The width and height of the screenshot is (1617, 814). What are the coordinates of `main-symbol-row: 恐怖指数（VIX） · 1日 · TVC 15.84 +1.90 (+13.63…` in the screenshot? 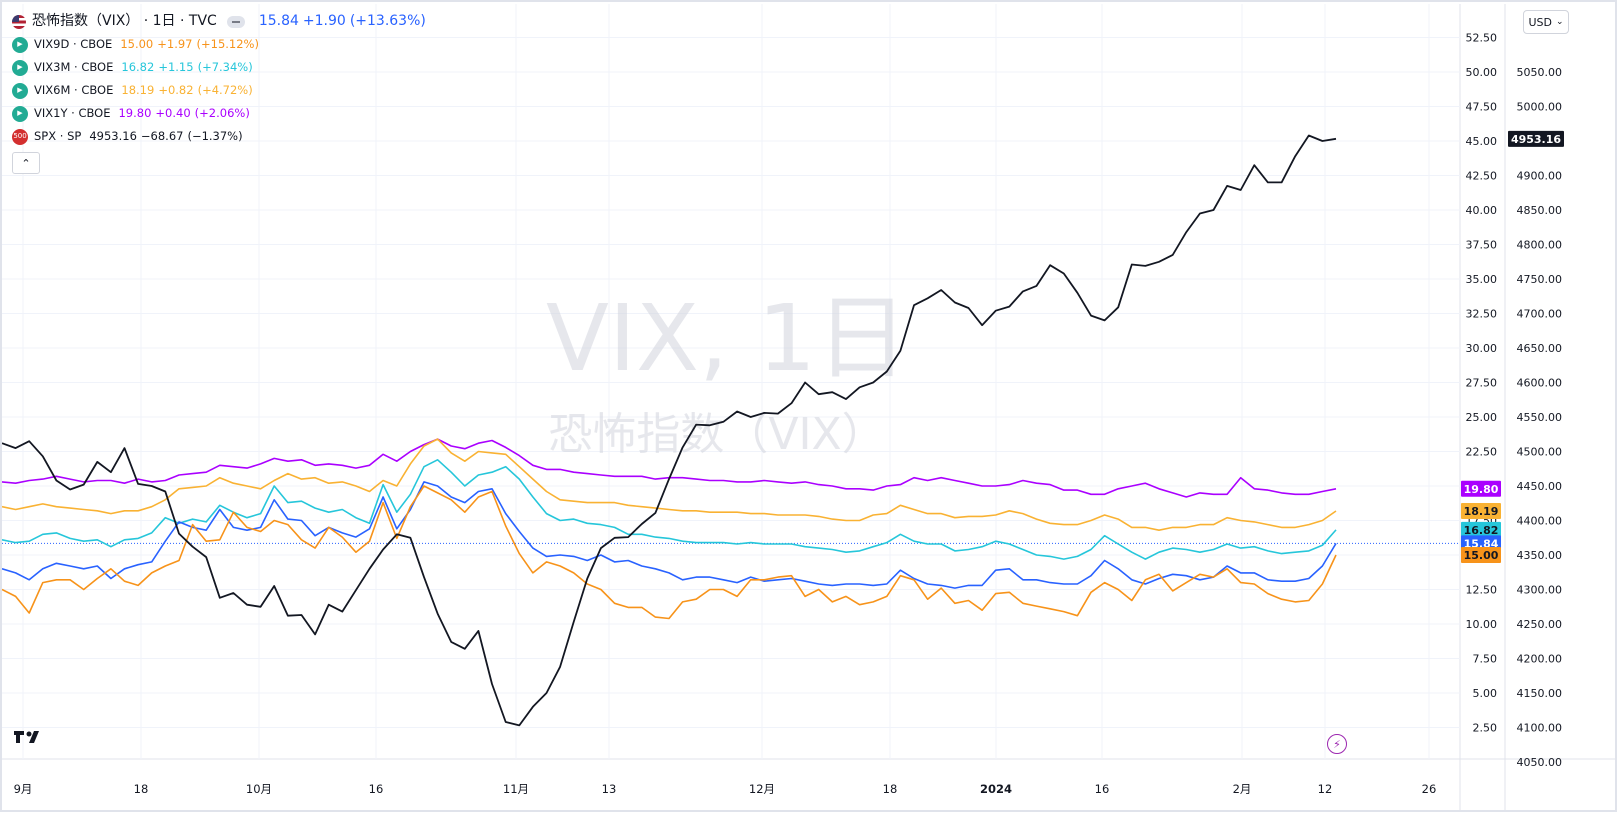 It's located at (221, 21).